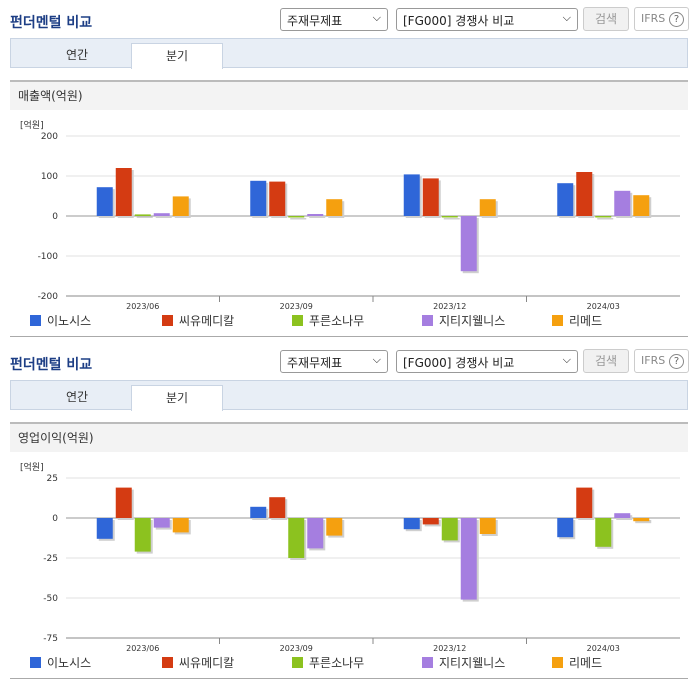 This screenshot has height=684, width=696. What do you see at coordinates (142, 306) in the screenshot?
I see `x-tick-label: 2023/06` at bounding box center [142, 306].